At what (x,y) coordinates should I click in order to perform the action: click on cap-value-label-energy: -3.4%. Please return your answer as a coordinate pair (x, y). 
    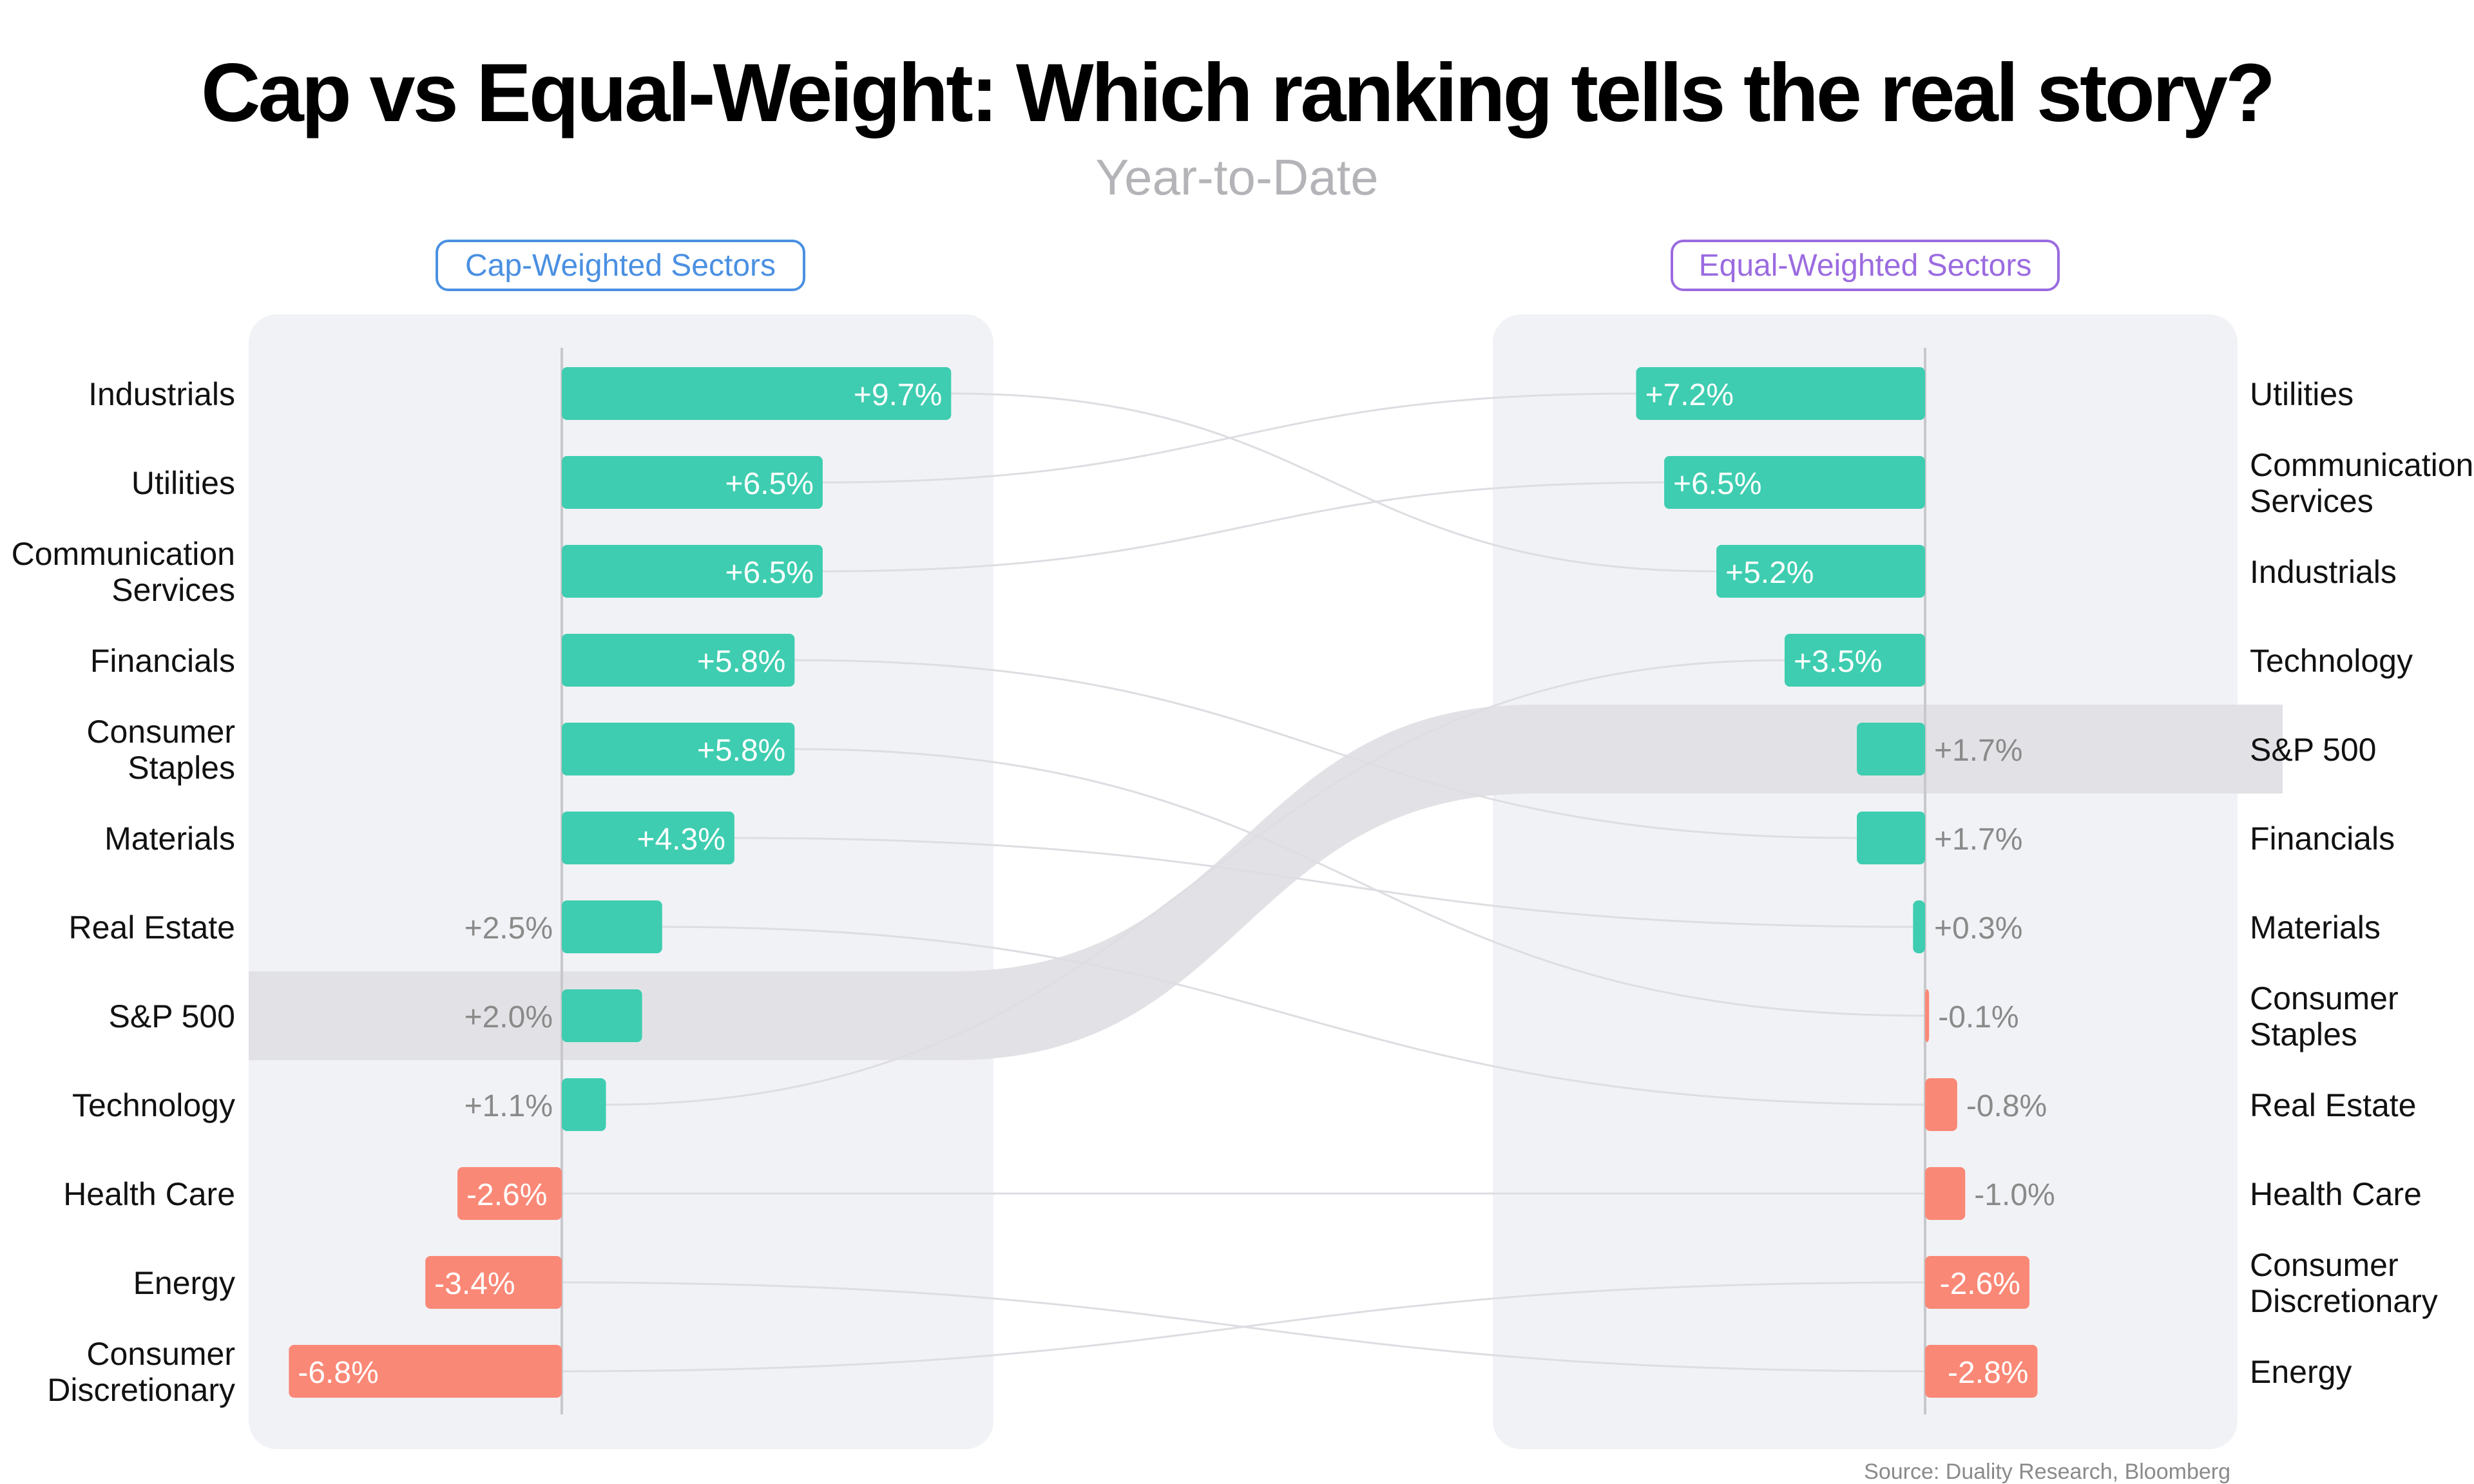
    Looking at the image, I should click on (474, 1284).